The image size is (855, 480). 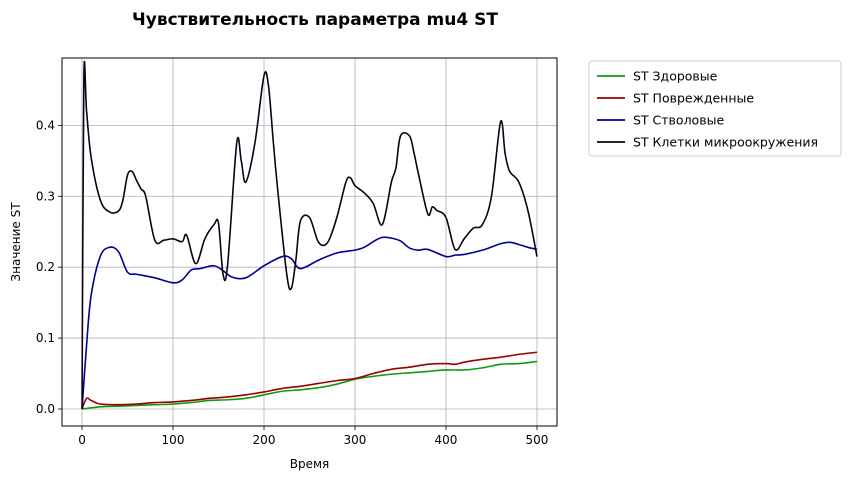 I want to click on x-axis: 0 100 200 300 400 500, so click(x=313, y=436).